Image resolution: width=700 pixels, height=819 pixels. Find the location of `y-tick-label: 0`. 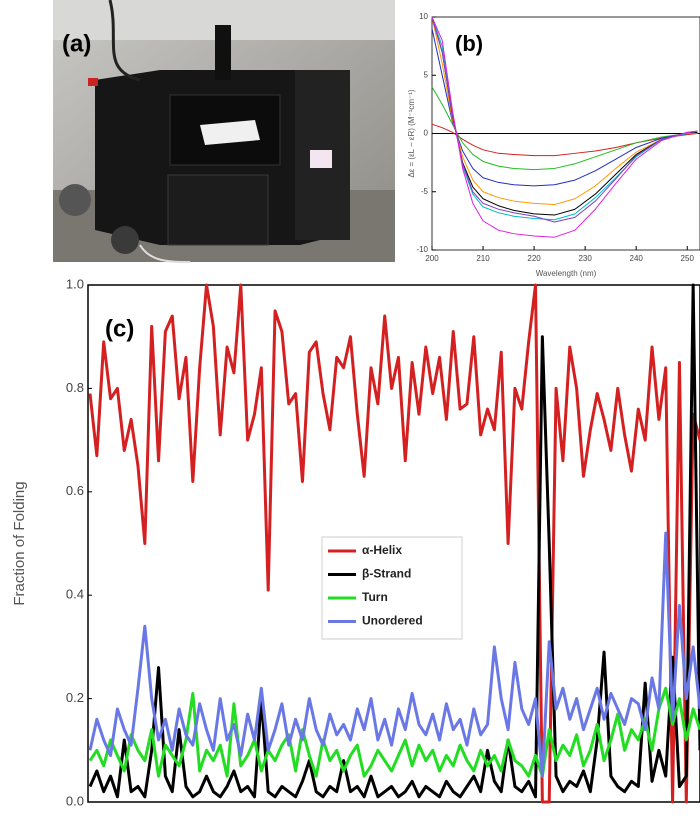

y-tick-label: 0 is located at coordinates (426, 133).